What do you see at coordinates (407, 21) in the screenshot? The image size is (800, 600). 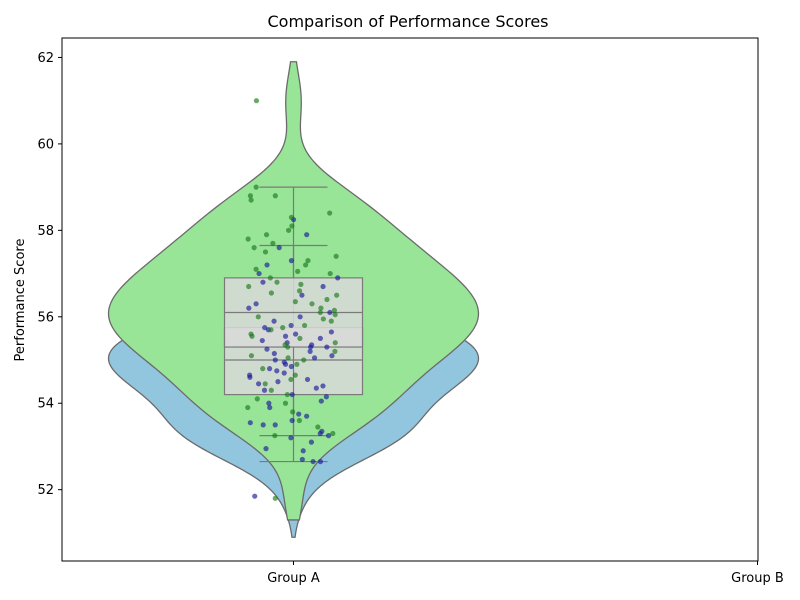 I see `chart-title: Comparison of Performance Scores` at bounding box center [407, 21].